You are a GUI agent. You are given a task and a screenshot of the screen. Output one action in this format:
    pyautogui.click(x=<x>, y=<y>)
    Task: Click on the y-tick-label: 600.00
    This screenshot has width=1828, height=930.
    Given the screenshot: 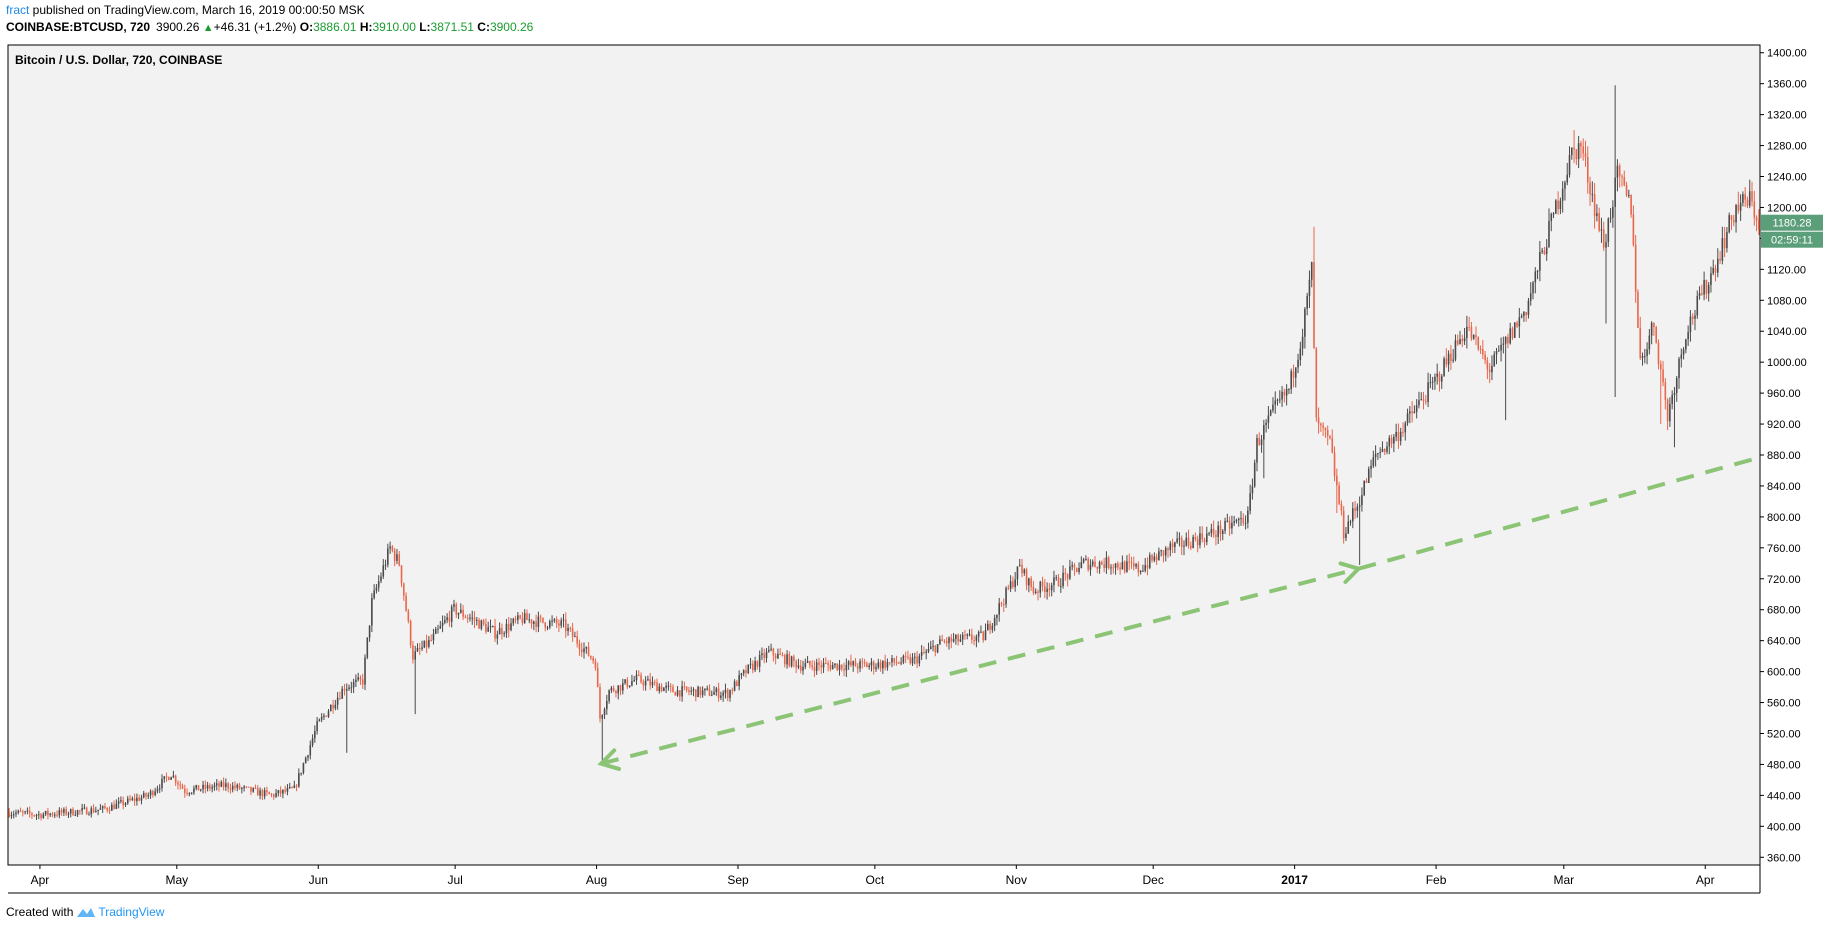 What is the action you would take?
    pyautogui.click(x=1784, y=673)
    